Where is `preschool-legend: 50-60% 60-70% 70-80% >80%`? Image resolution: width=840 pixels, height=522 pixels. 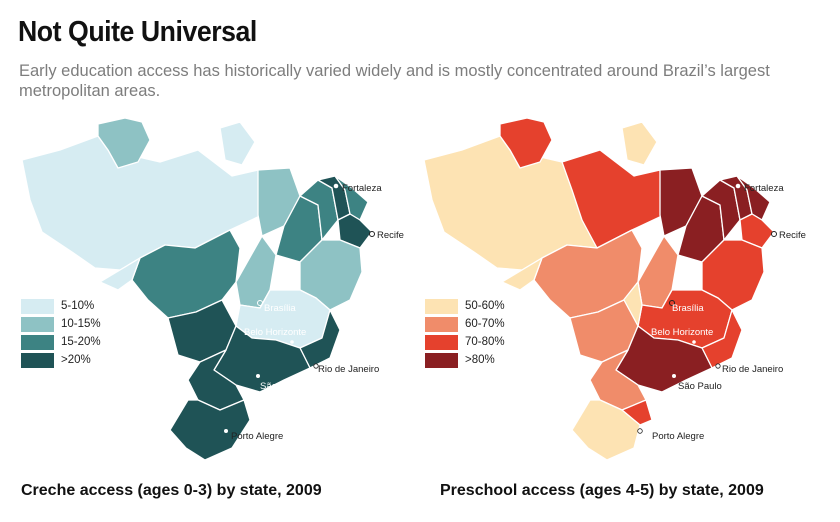 preschool-legend: 50-60% 60-70% 70-80% >80% is located at coordinates (465, 333).